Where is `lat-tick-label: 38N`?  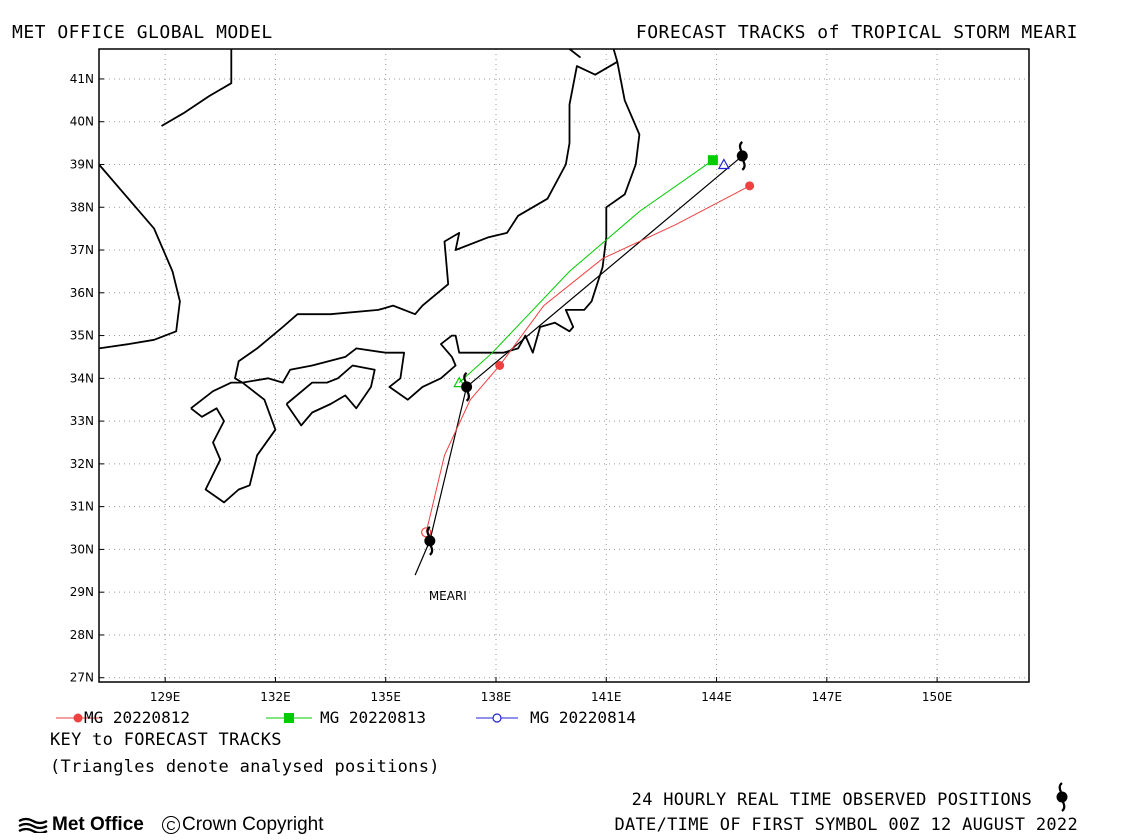
lat-tick-label: 38N is located at coordinates (82, 207).